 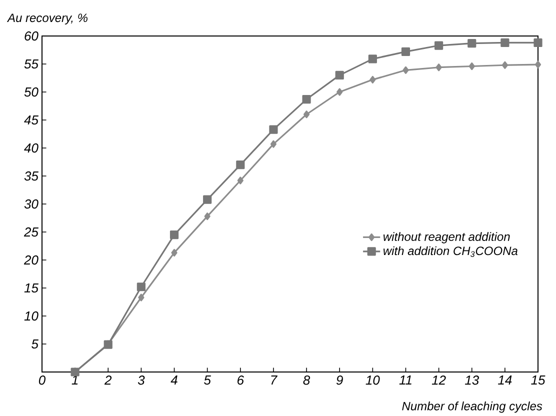 I want to click on y-axis-title: Au recovery, %, so click(x=47, y=19).